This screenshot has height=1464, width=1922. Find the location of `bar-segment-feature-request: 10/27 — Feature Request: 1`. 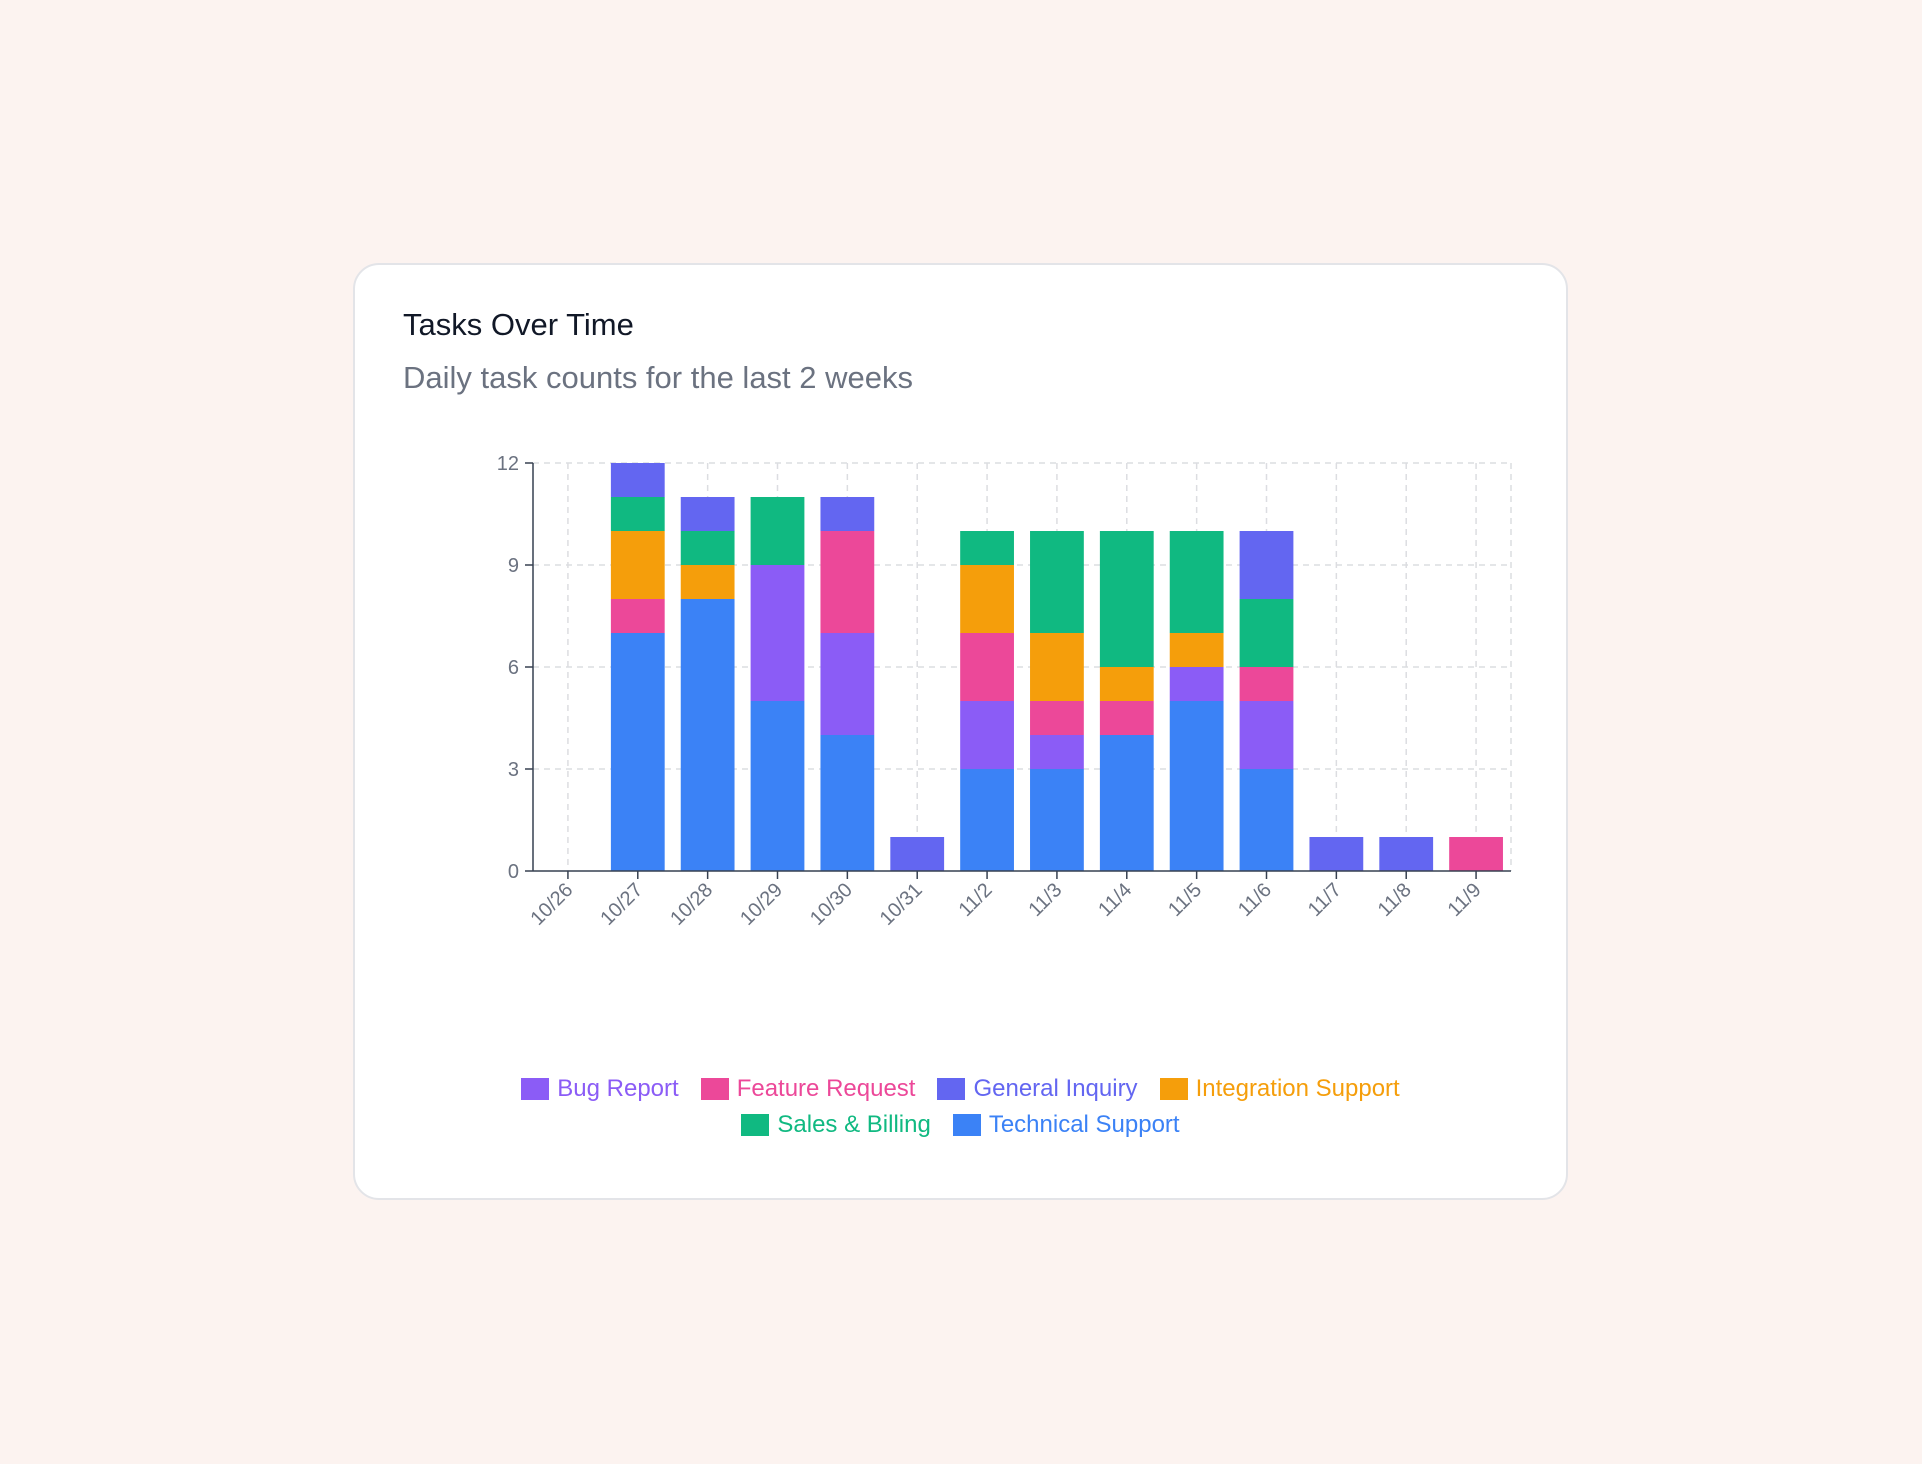

bar-segment-feature-request: 10/27 — Feature Request: 1 is located at coordinates (637, 616).